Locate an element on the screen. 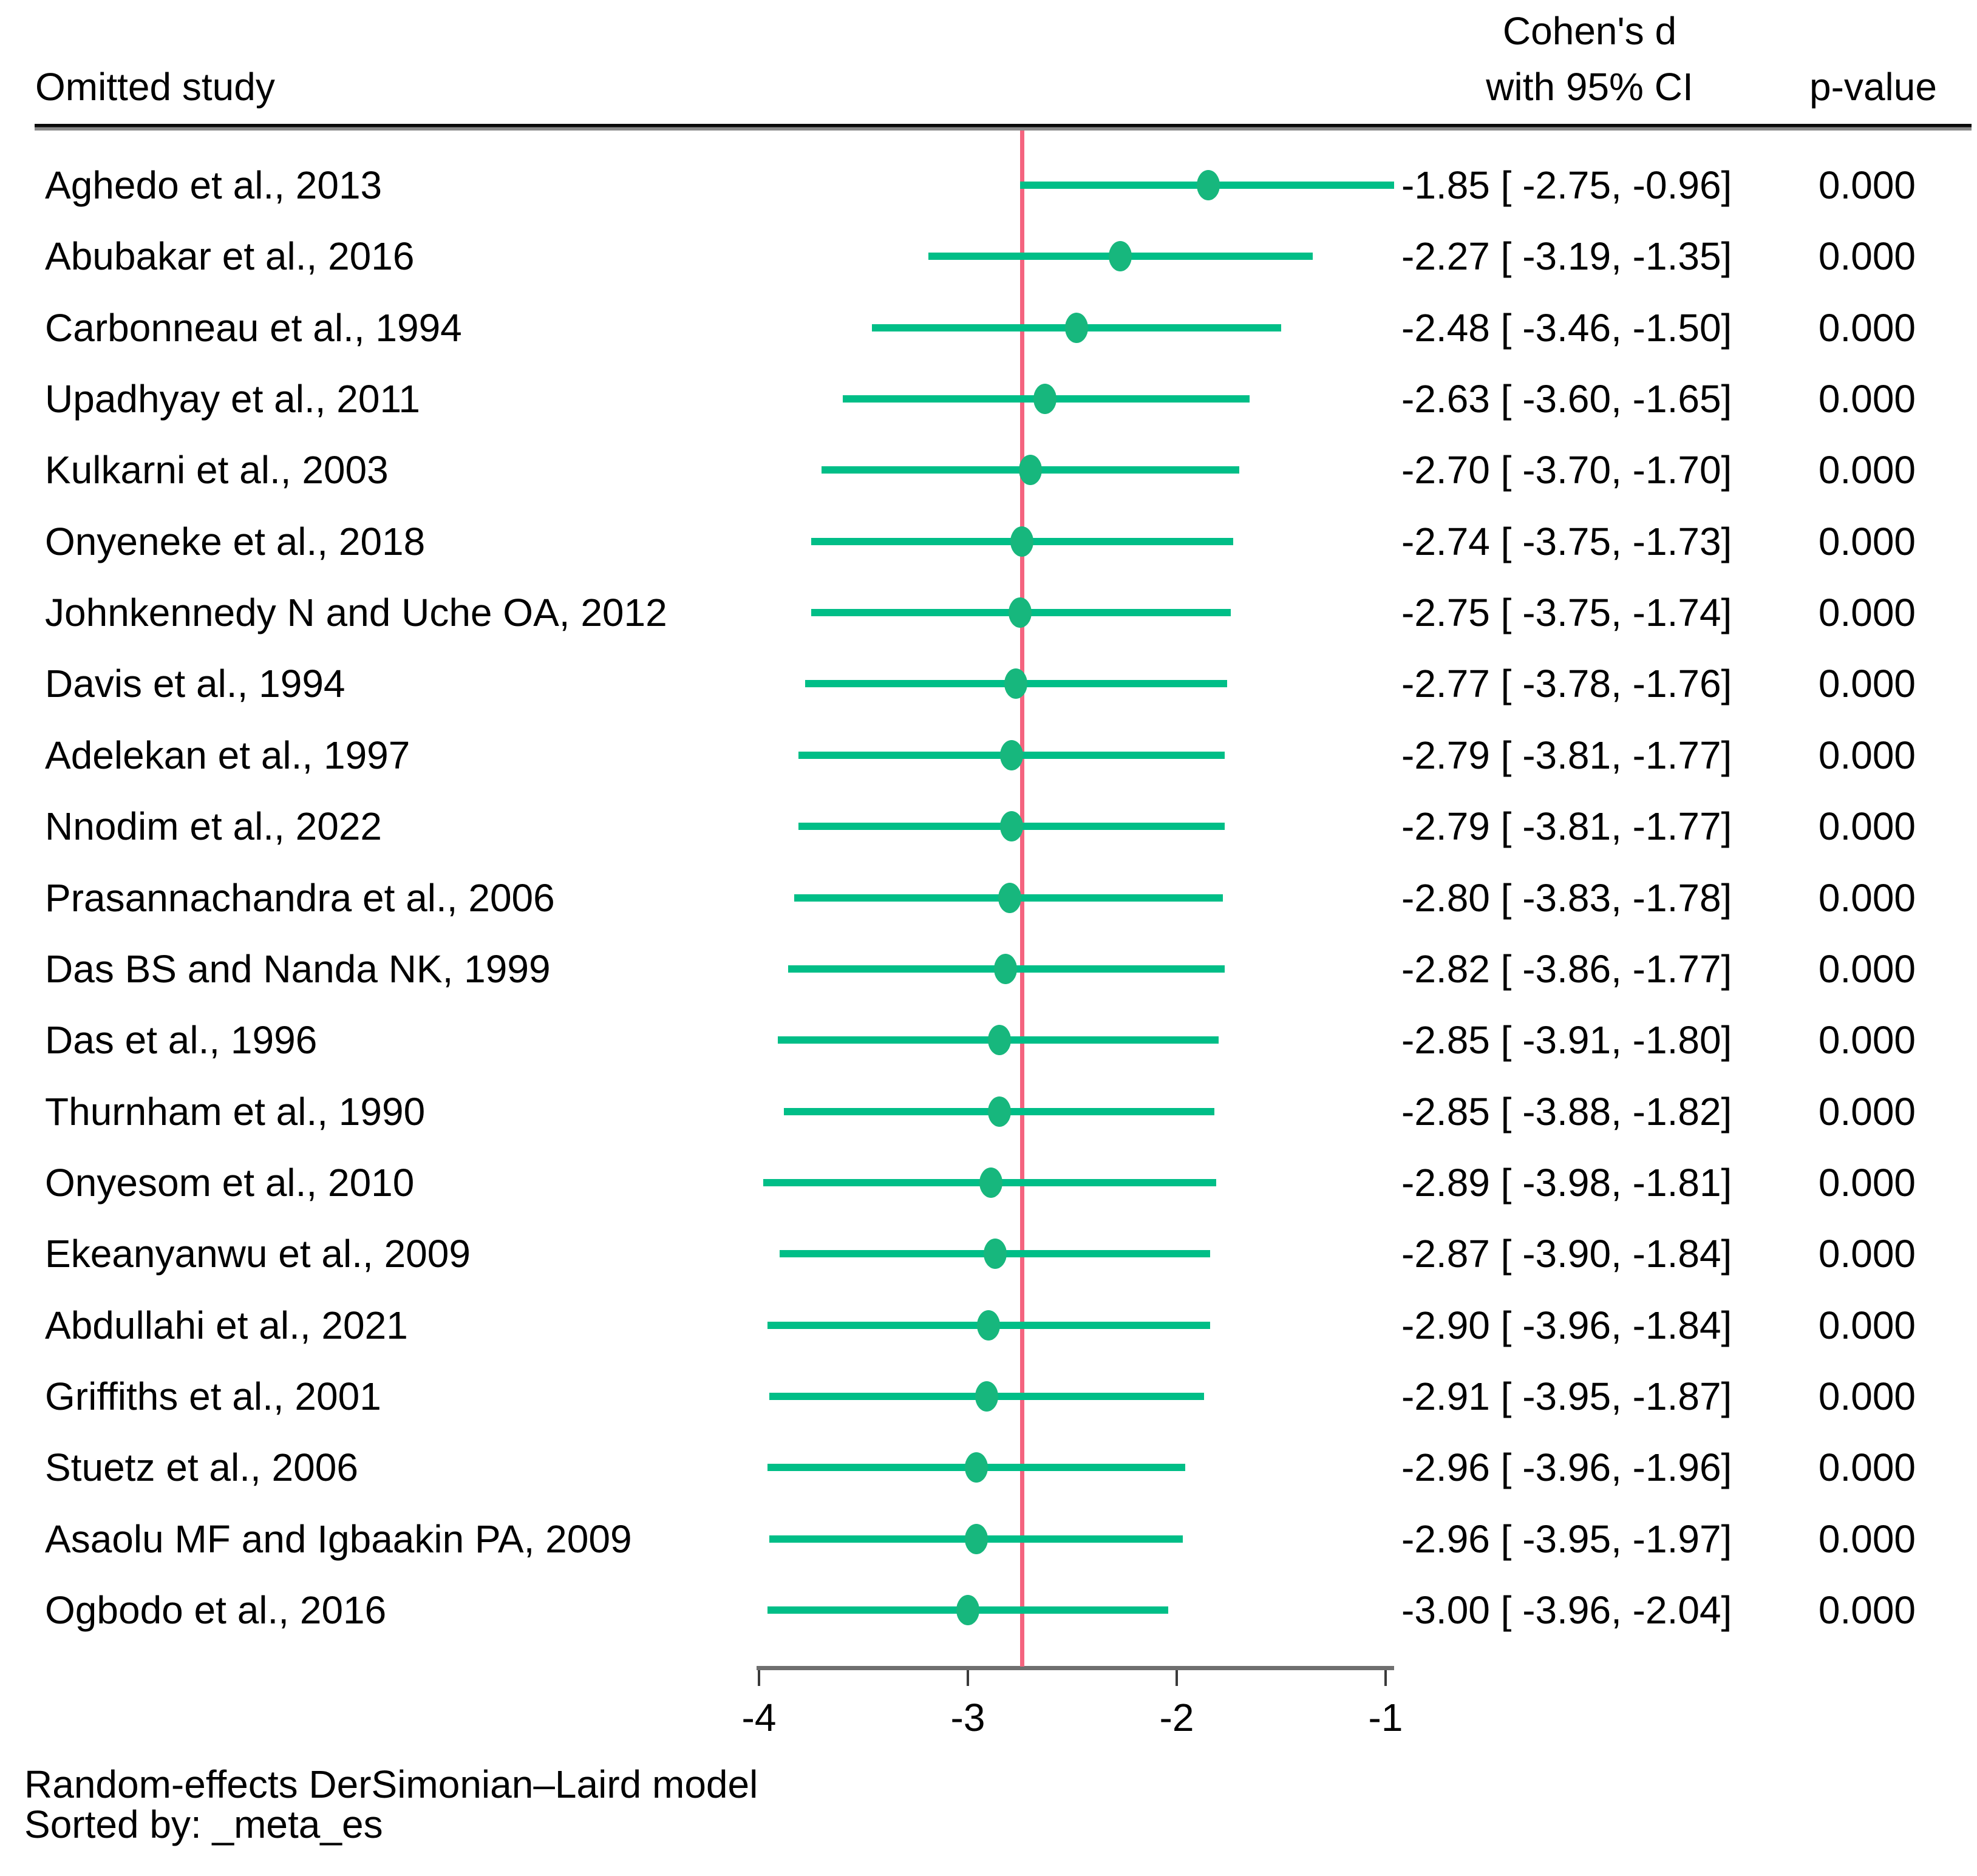 This screenshot has height=1876, width=1977. effect-ci-text: -1.85 [ -2.75, -0.96] is located at coordinates (1566, 185).